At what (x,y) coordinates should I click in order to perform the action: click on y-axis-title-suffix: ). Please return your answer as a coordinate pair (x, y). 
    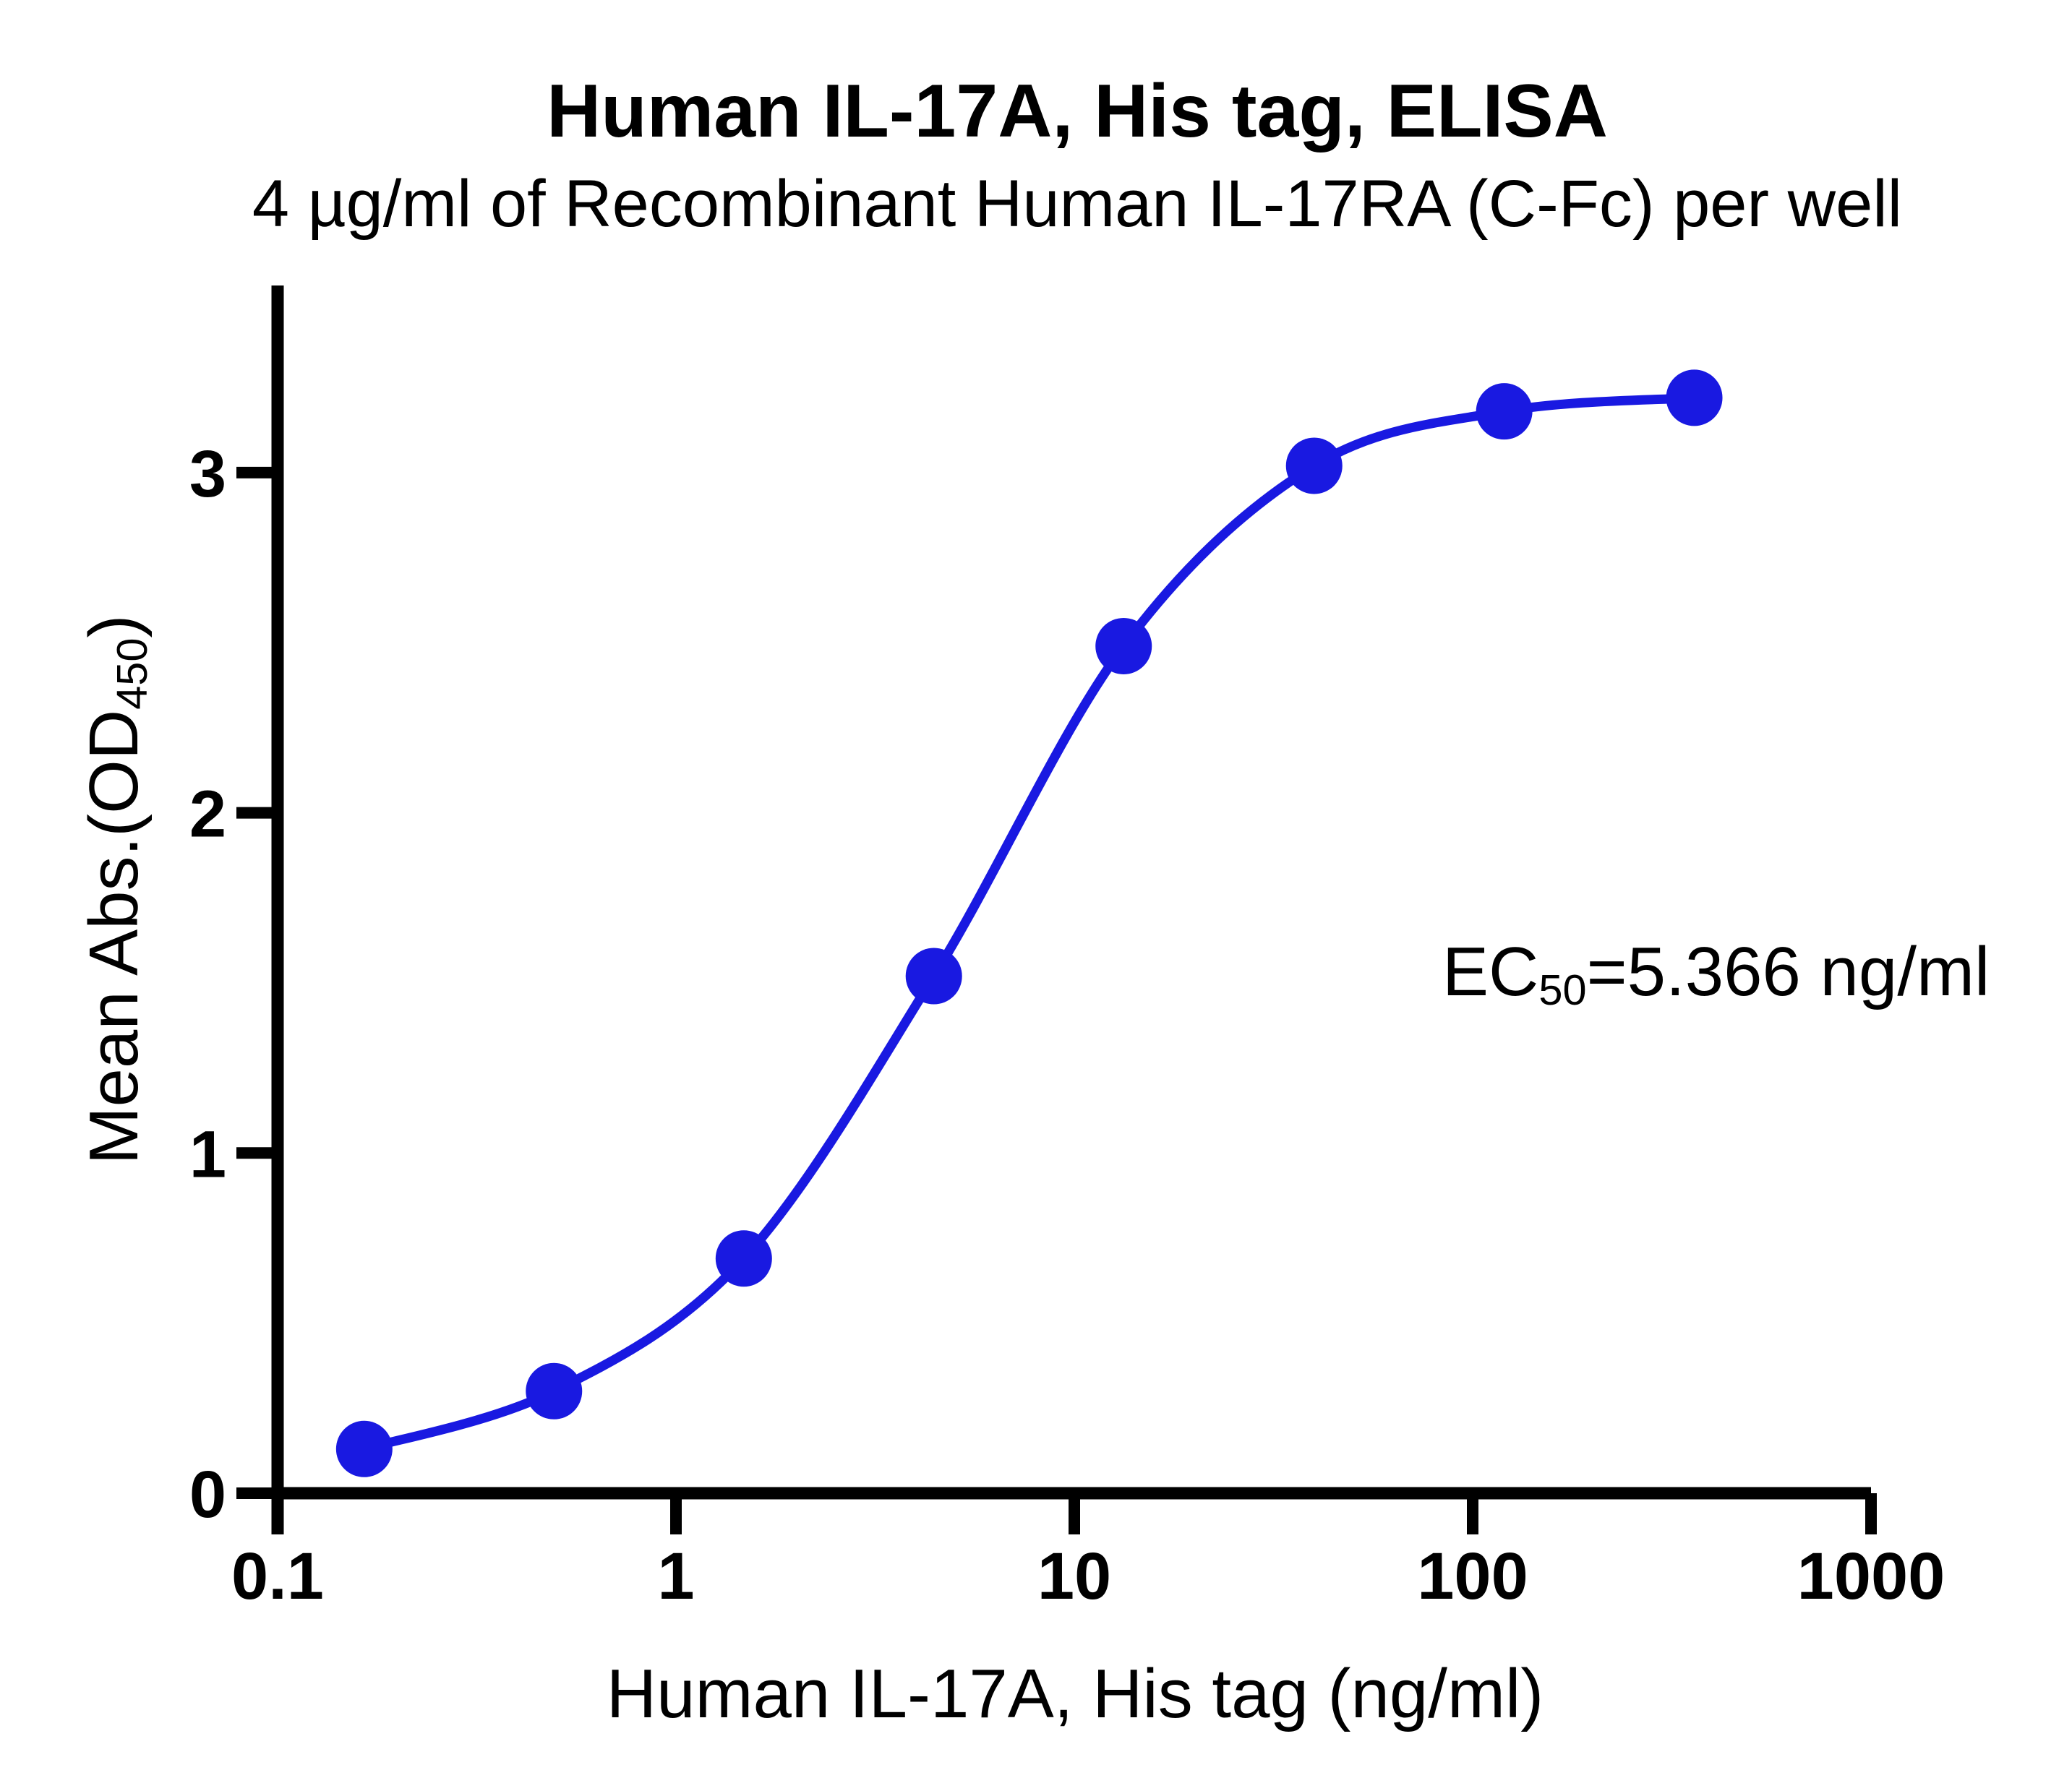
    Looking at the image, I should click on (114, 626).